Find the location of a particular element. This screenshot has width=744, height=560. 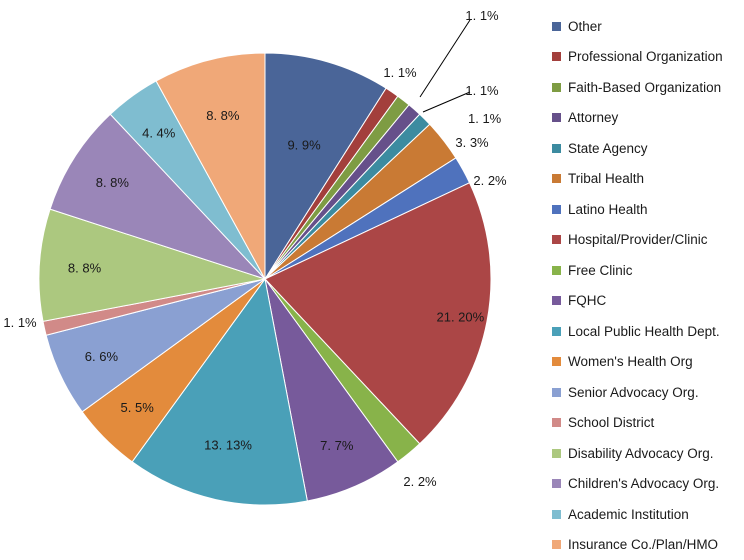

data-label: 7. 7% is located at coordinates (337, 445).